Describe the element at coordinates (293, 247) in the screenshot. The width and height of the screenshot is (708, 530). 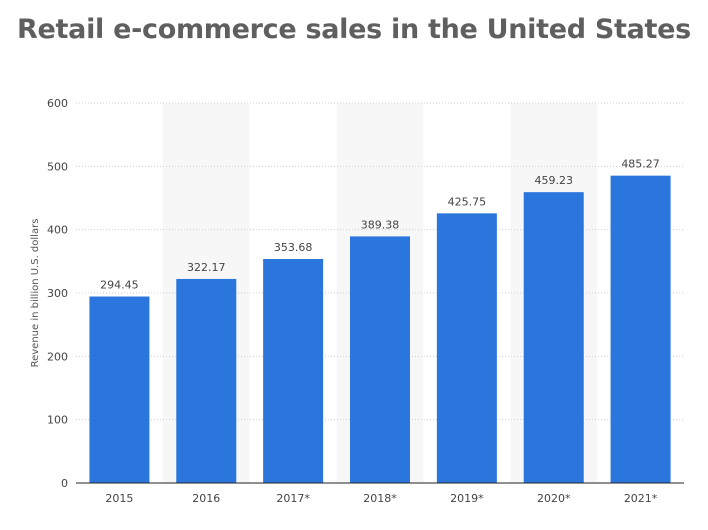
I see `value-label: 353.68` at that location.